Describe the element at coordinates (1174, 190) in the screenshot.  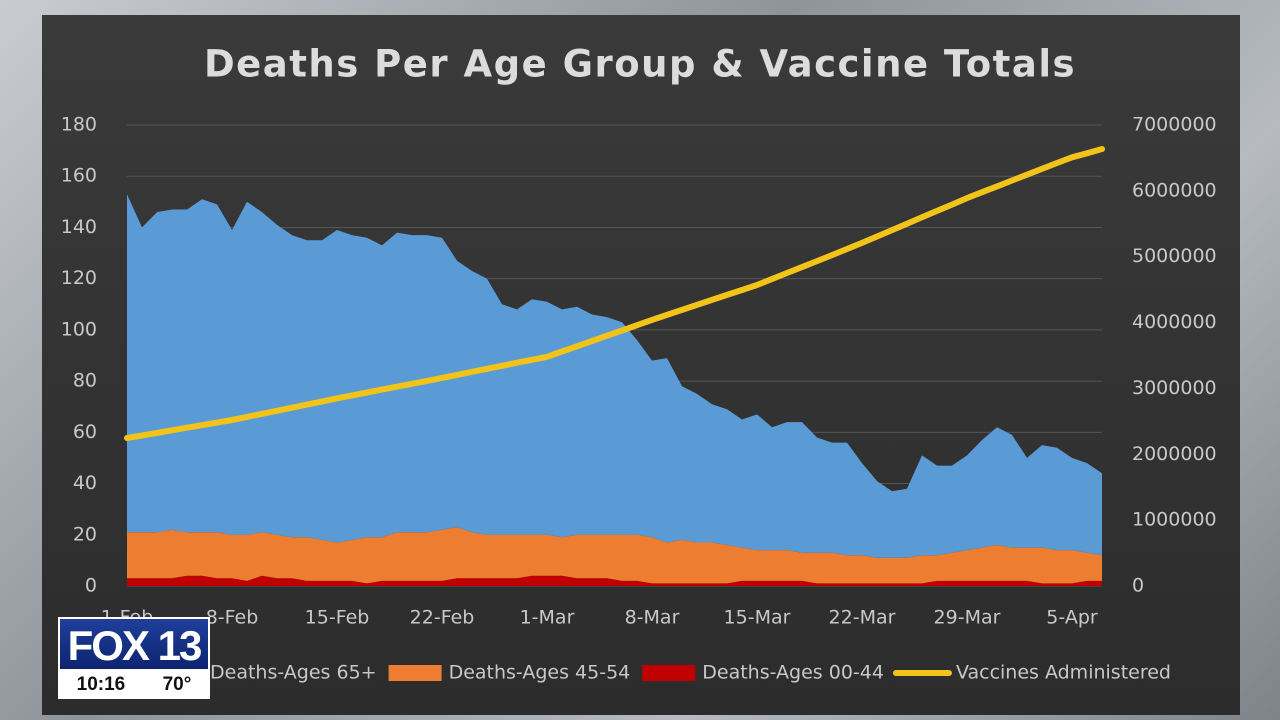
I see `y2-tick-label: 6000000` at that location.